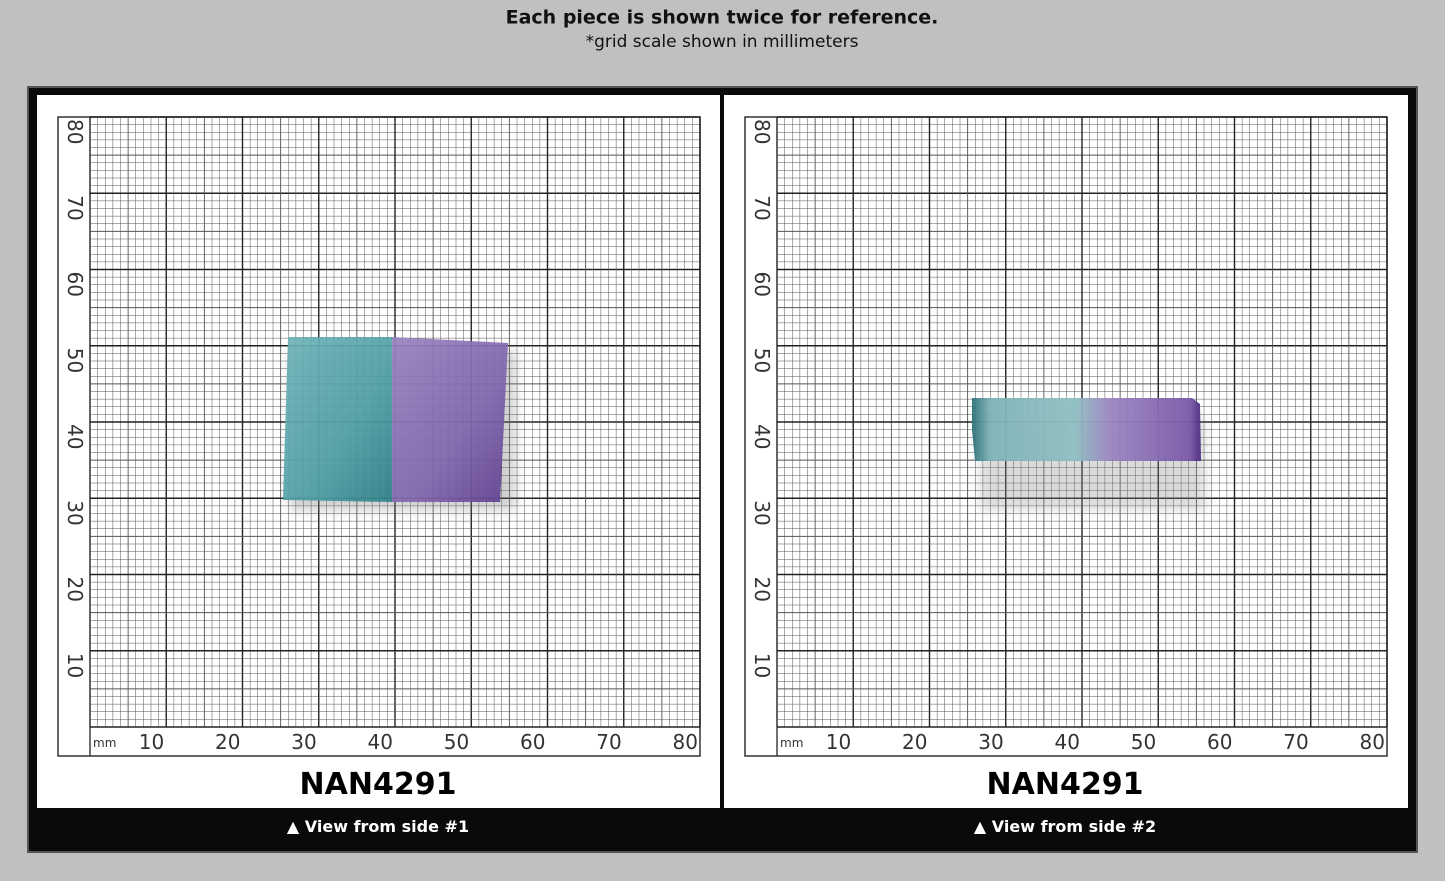 Image resolution: width=1445 pixels, height=881 pixels. What do you see at coordinates (378, 826) in the screenshot?
I see `caption: ▲ View from side #1` at bounding box center [378, 826].